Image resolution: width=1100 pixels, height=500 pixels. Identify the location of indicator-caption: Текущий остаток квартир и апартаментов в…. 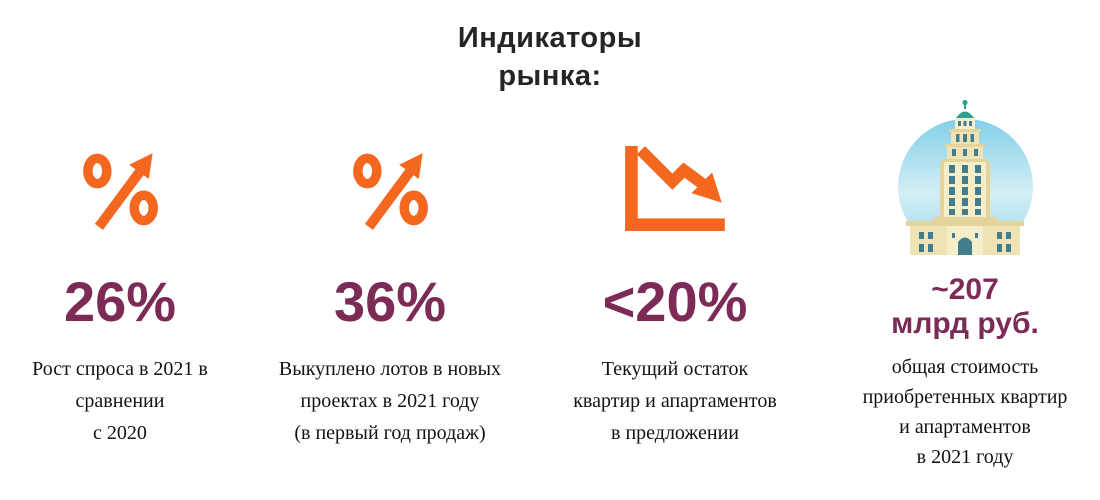
(675, 401).